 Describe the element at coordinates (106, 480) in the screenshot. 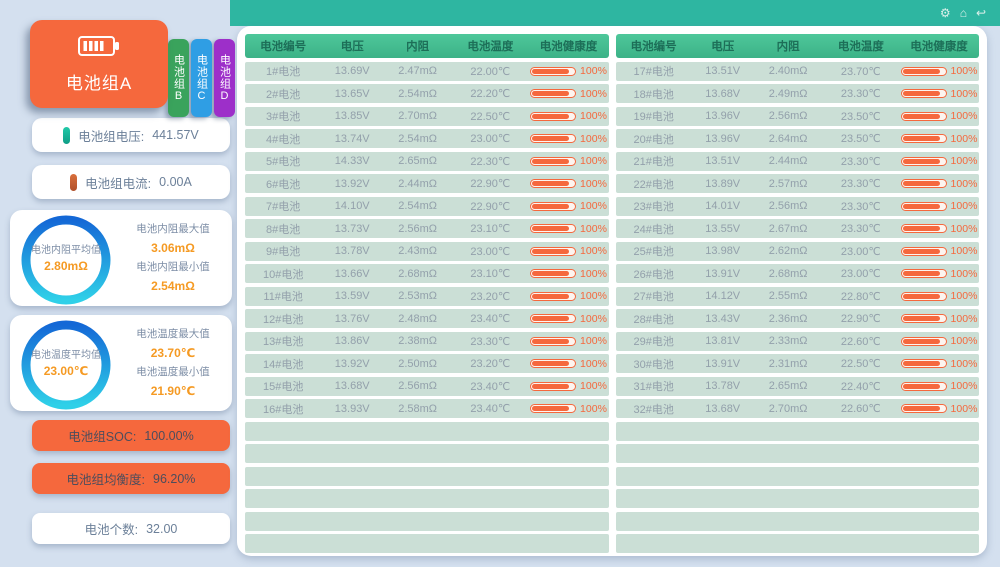

I see `balance-label: 电池组均衡度:` at that location.